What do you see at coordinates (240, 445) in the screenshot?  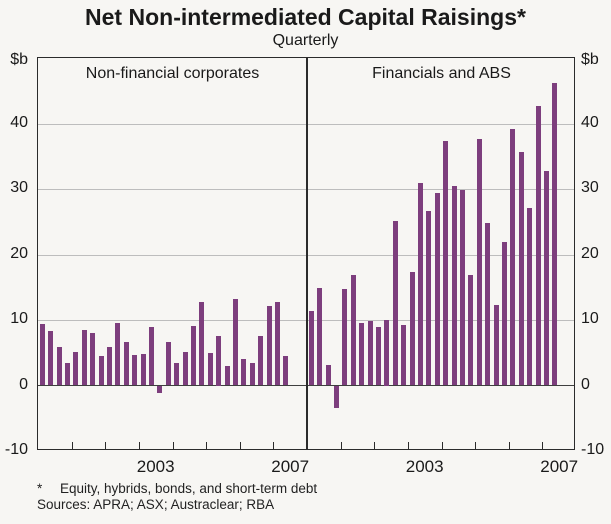 I see `x-tick-left-2006` at bounding box center [240, 445].